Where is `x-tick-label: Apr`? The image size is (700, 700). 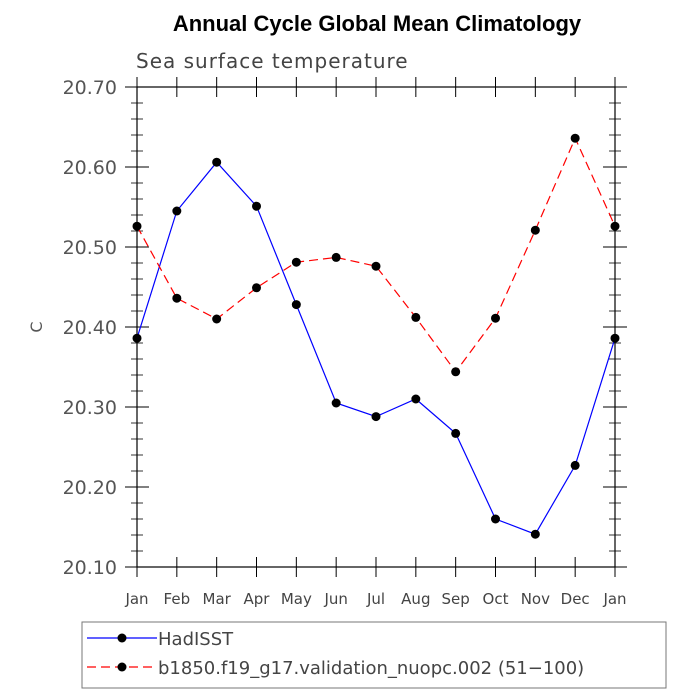
x-tick-label: Apr is located at coordinates (257, 599).